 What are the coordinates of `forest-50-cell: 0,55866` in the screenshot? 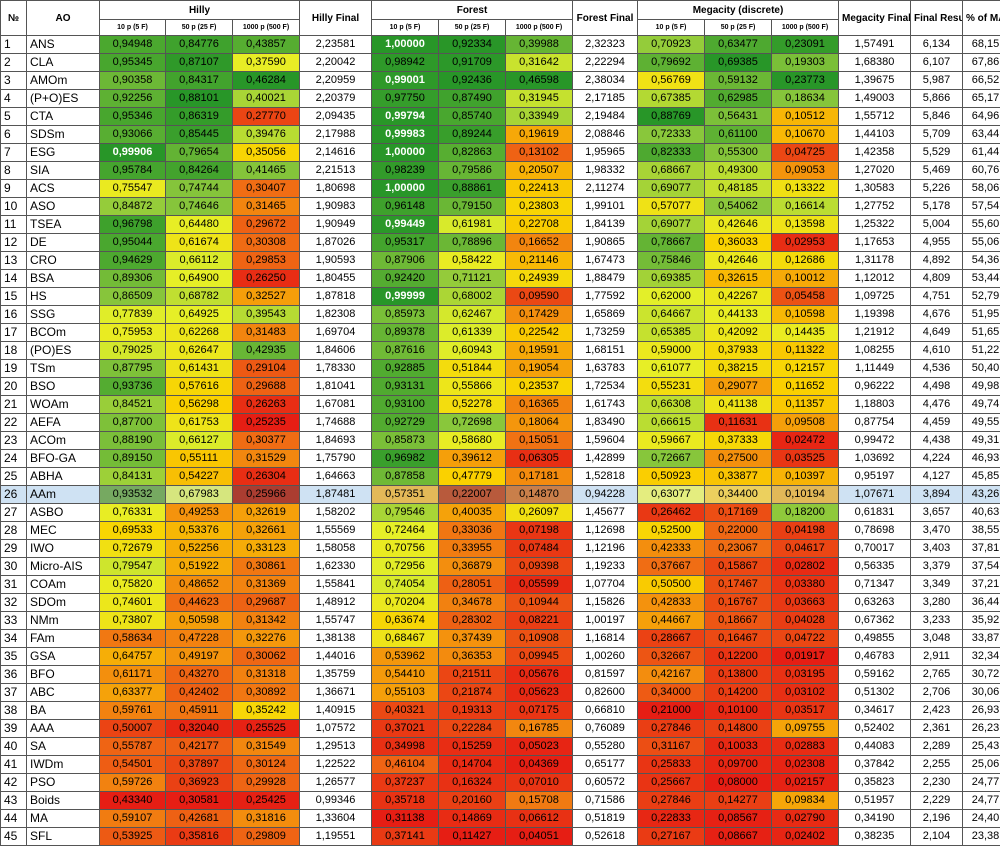 It's located at (472, 387).